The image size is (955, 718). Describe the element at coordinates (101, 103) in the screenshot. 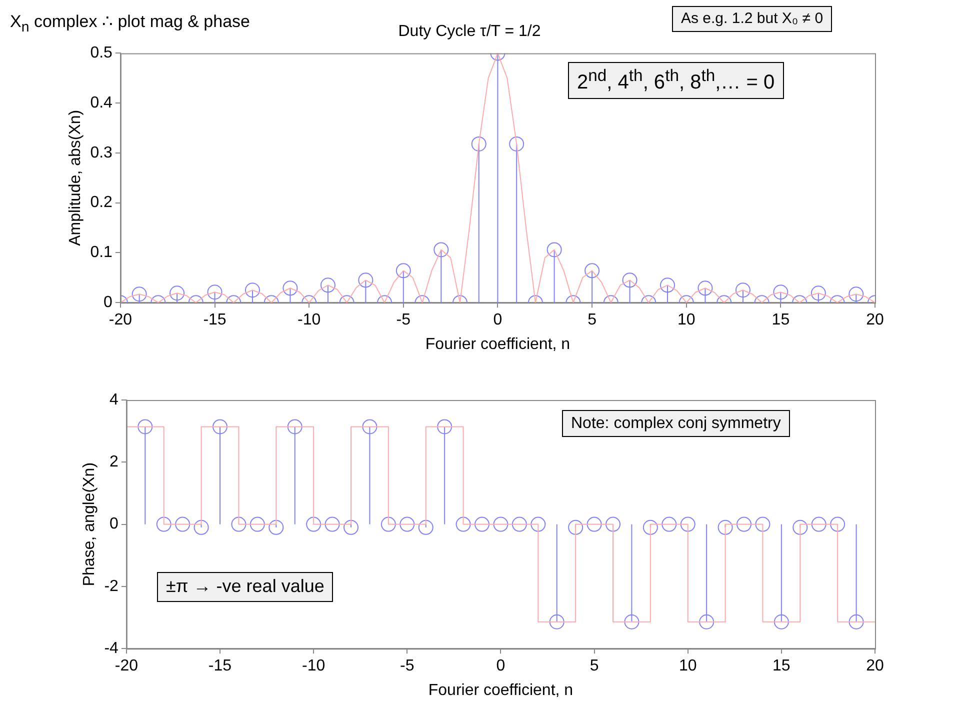

I see `y-tick-label: 0.4` at that location.